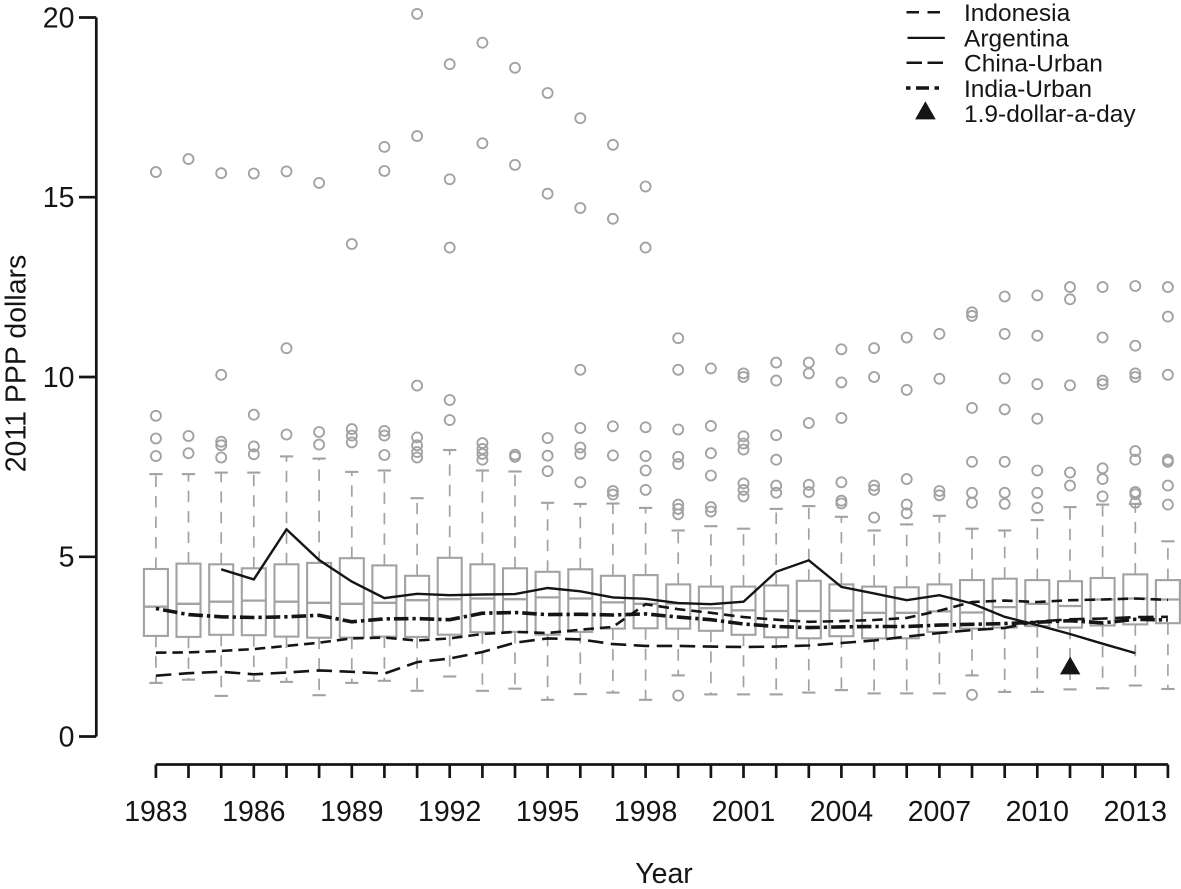  What do you see at coordinates (842, 812) in the screenshot?
I see `svg-text: 2004` at bounding box center [842, 812].